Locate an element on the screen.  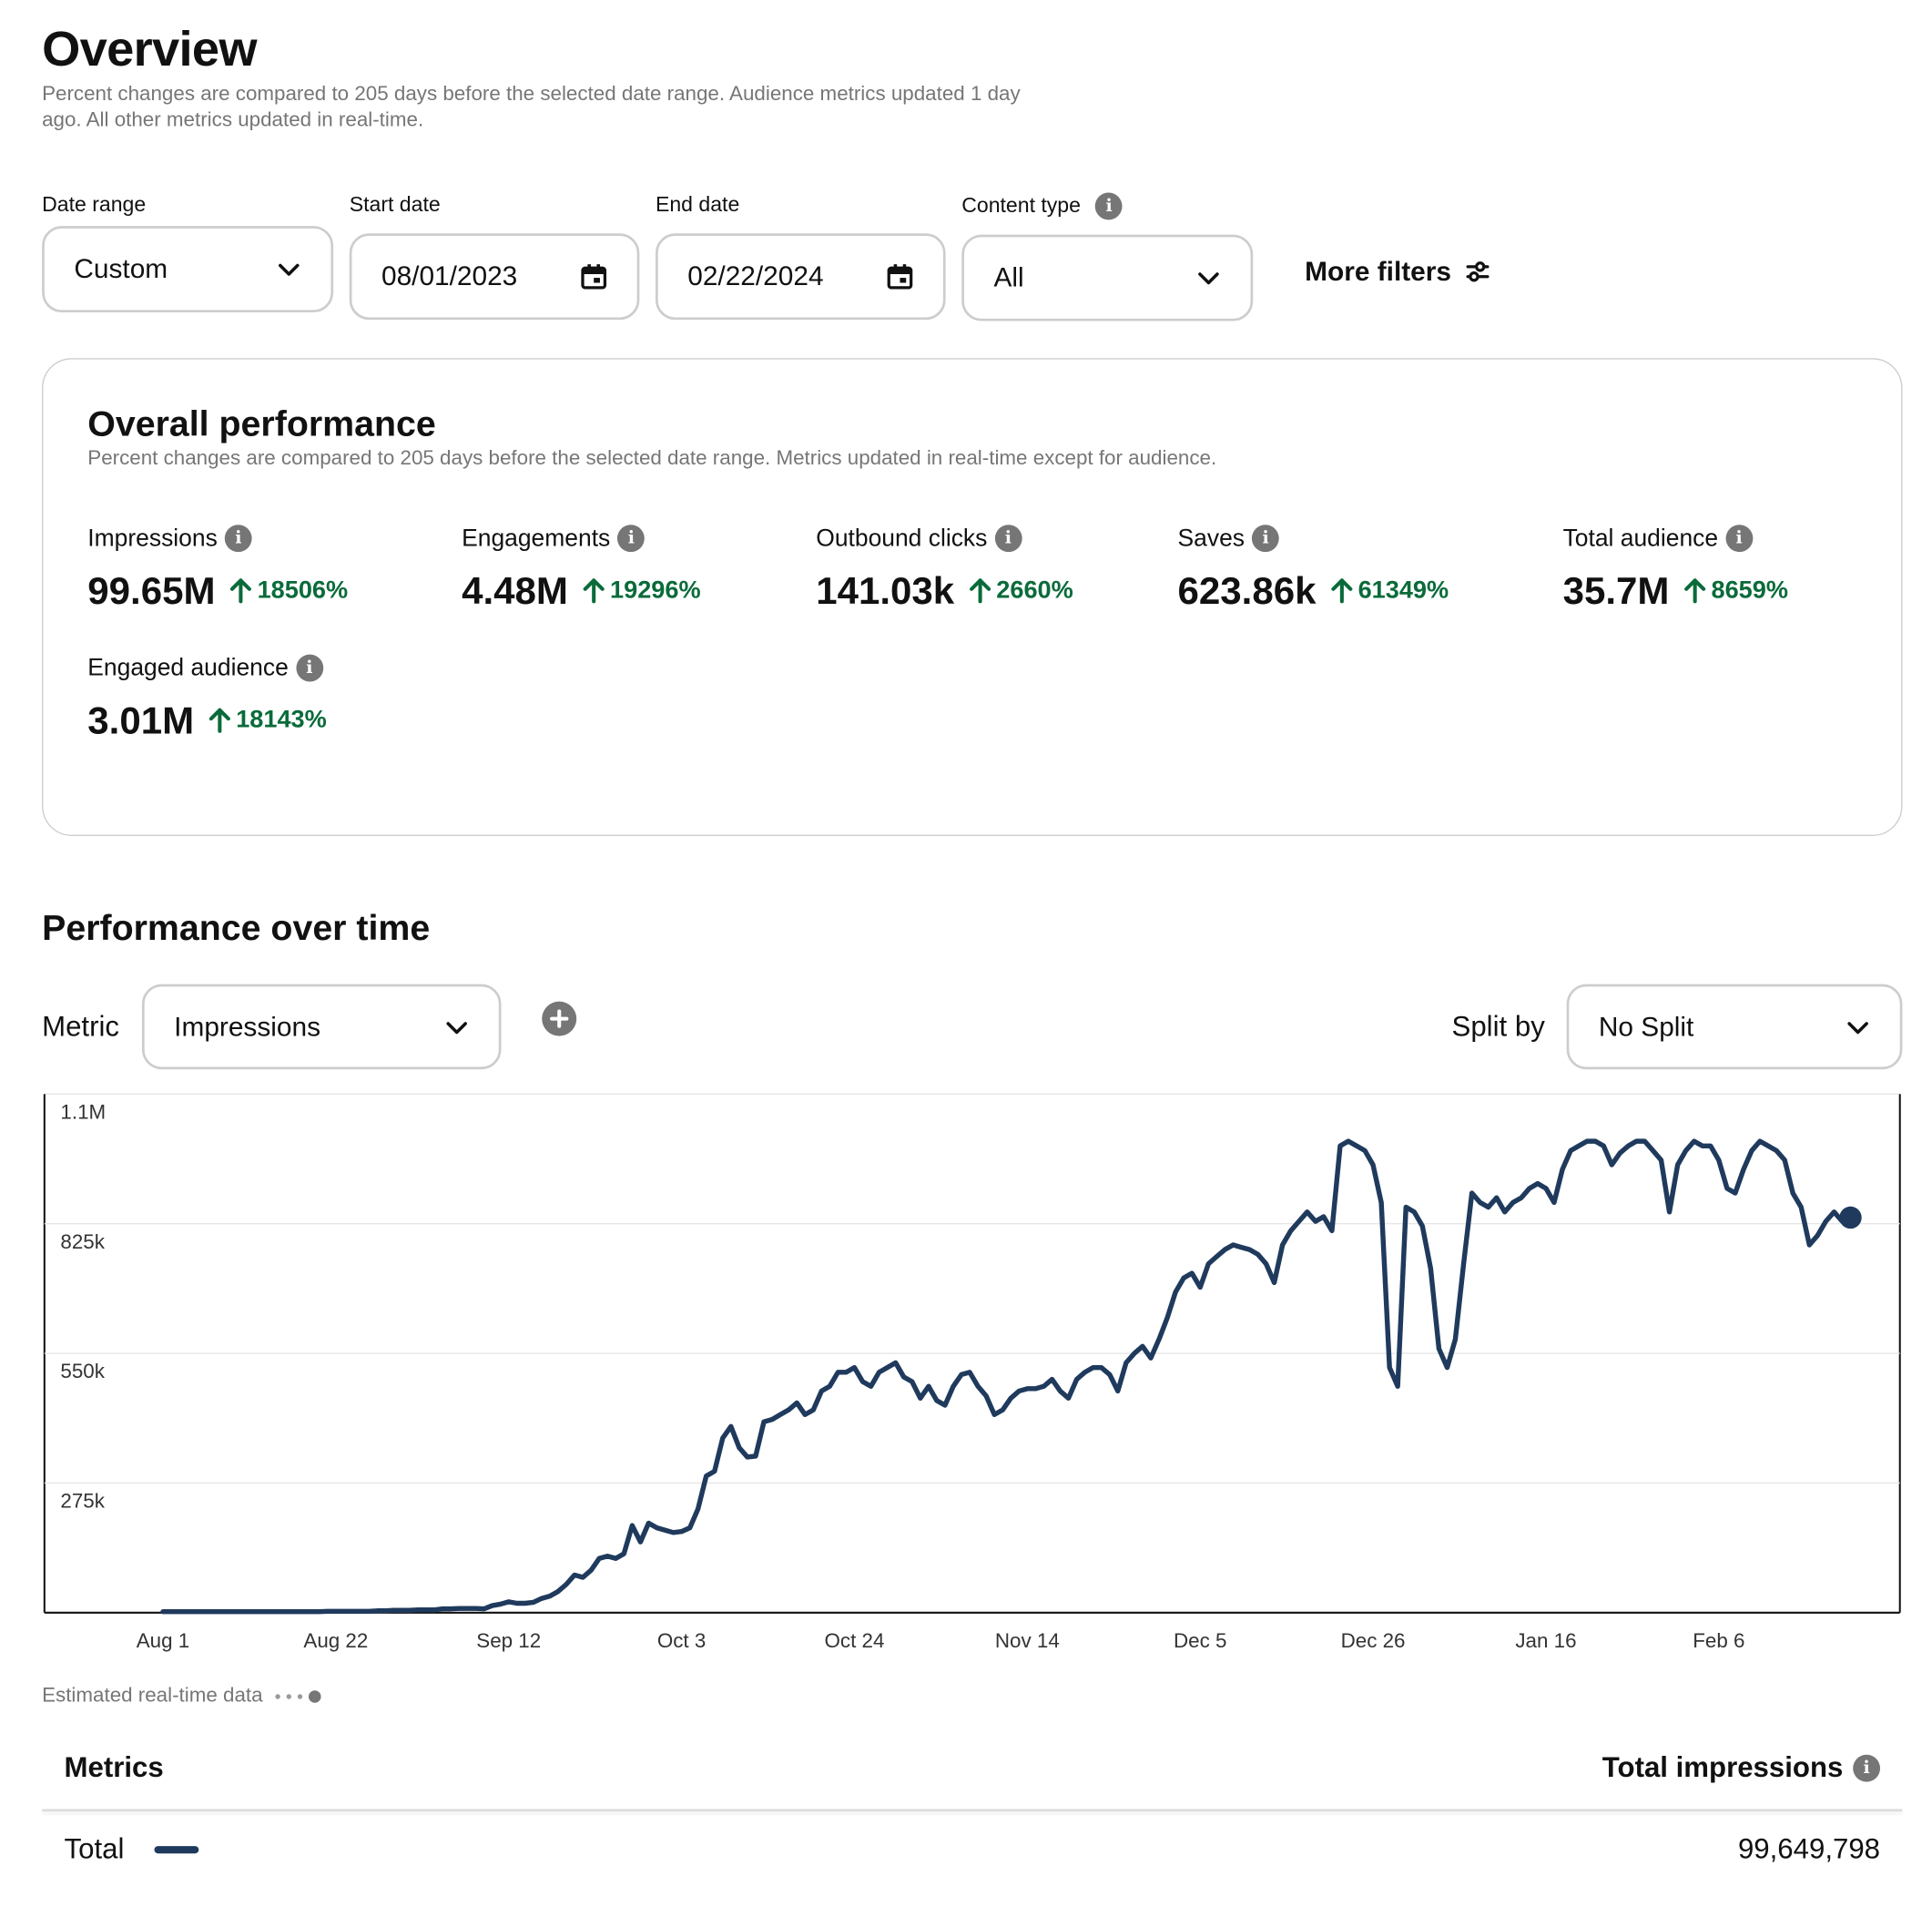
metric-change-value: 18143% is located at coordinates (281, 719).